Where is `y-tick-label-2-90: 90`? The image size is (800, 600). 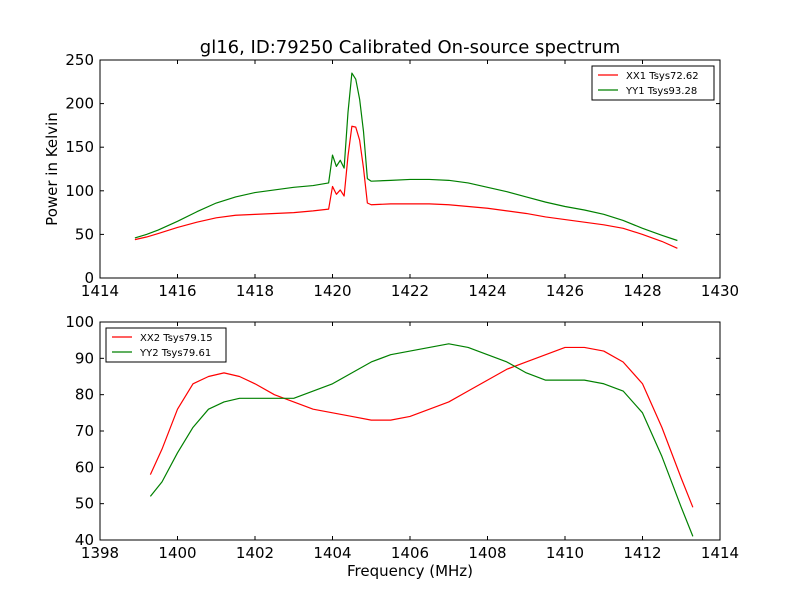
y-tick-label-2-90: 90 is located at coordinates (84, 358).